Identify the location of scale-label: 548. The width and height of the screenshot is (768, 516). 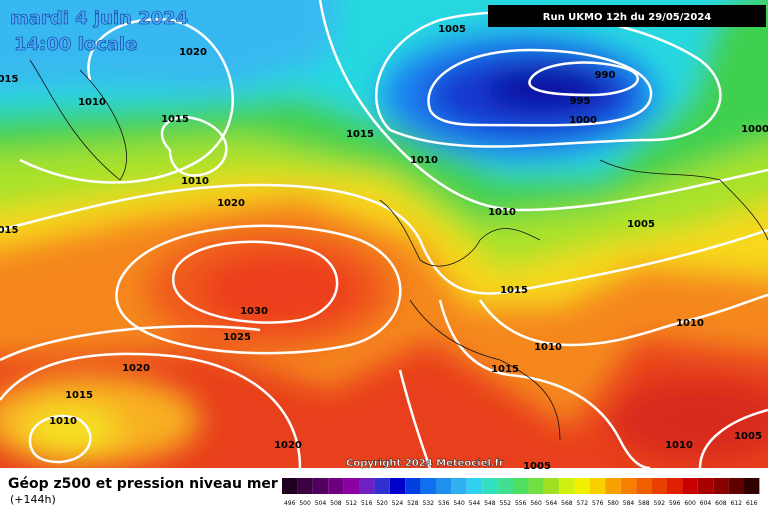
(490, 503).